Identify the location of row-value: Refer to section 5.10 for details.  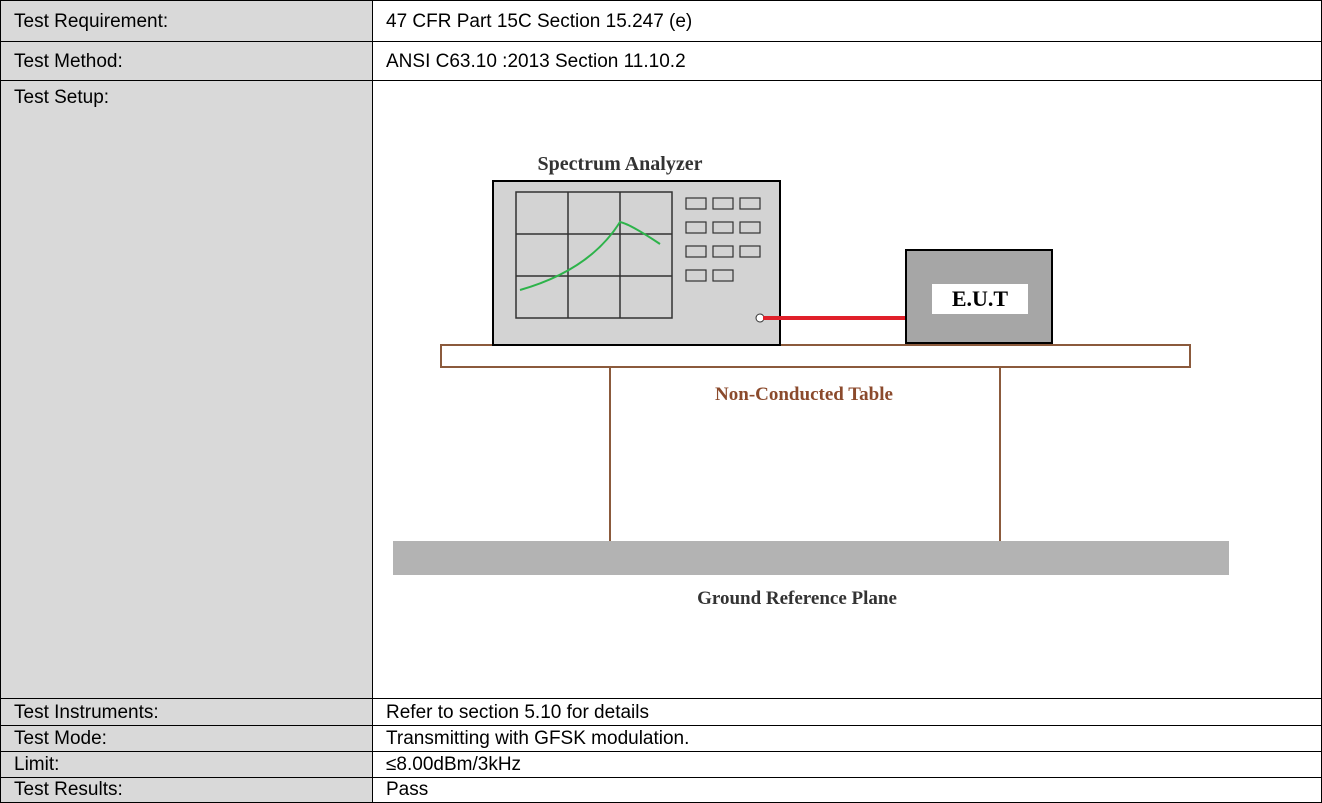
(847, 712).